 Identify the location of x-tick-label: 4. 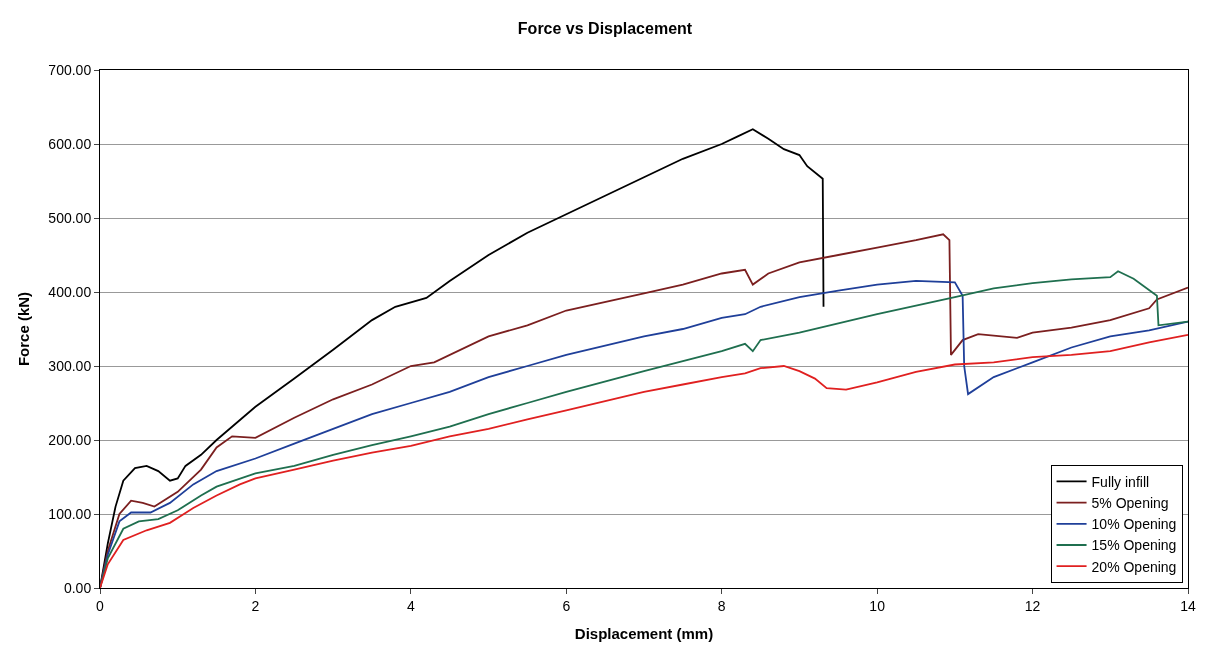
(410, 605).